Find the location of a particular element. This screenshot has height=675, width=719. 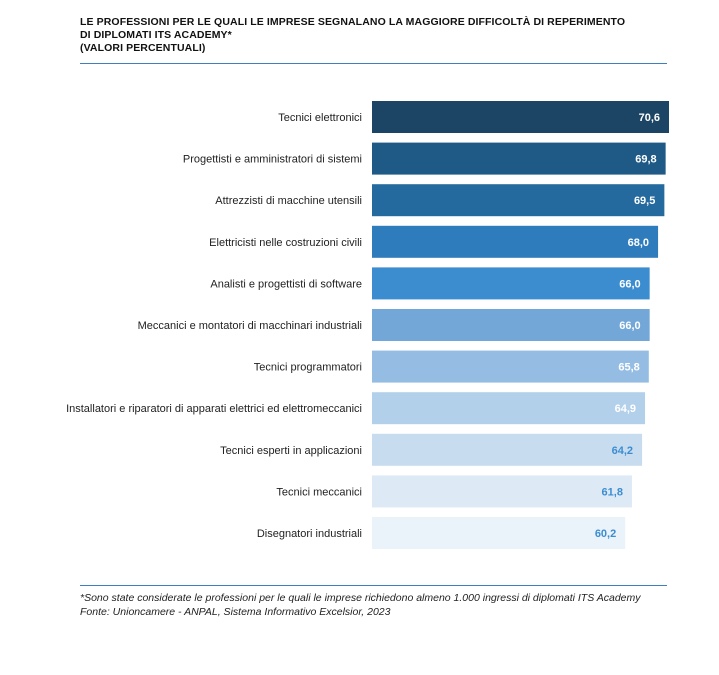

category-label-2: Attrezzisti di macchine utensili is located at coordinates (288, 201).